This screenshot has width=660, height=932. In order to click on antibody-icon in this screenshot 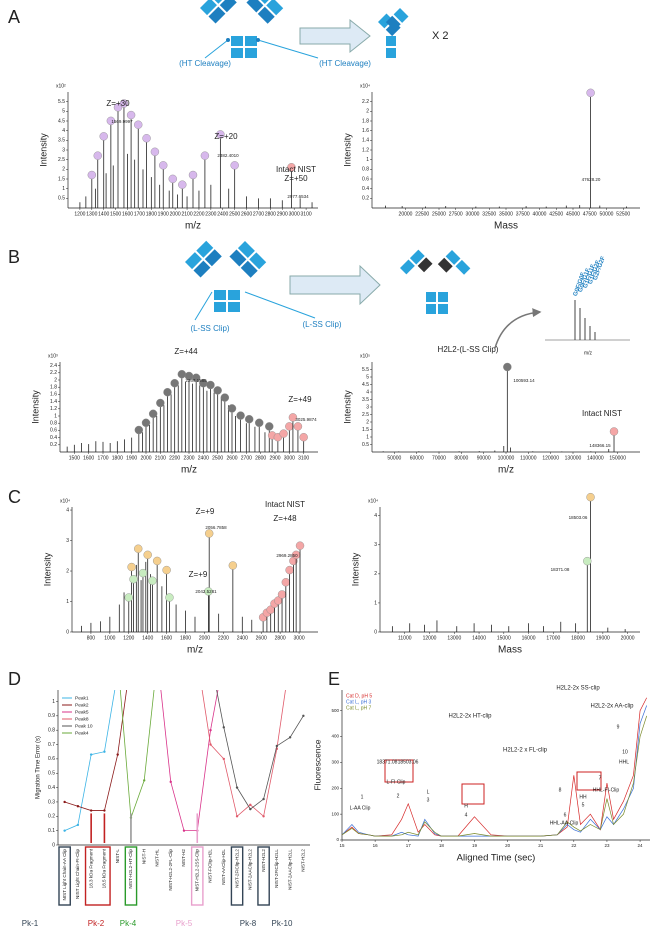, I will do `click(250, 280)`.